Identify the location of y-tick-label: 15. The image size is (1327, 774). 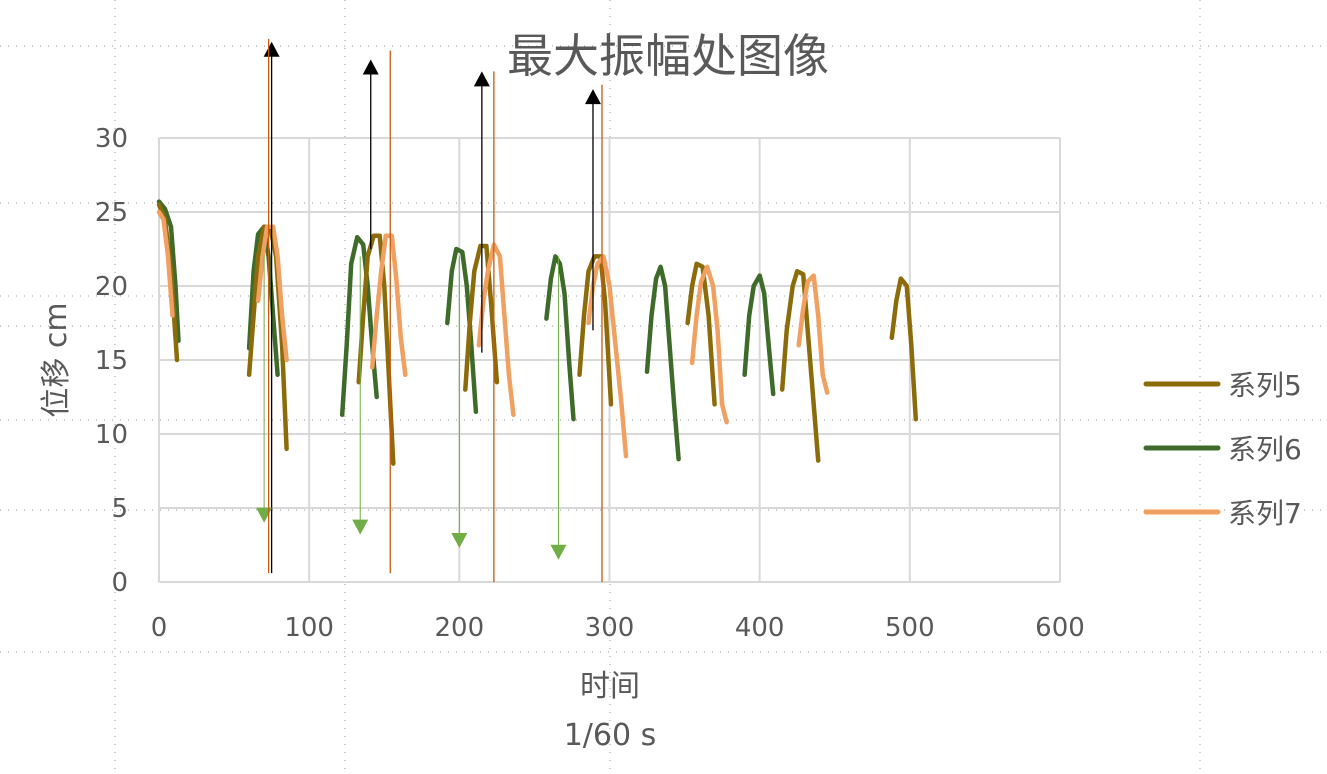
(111, 361).